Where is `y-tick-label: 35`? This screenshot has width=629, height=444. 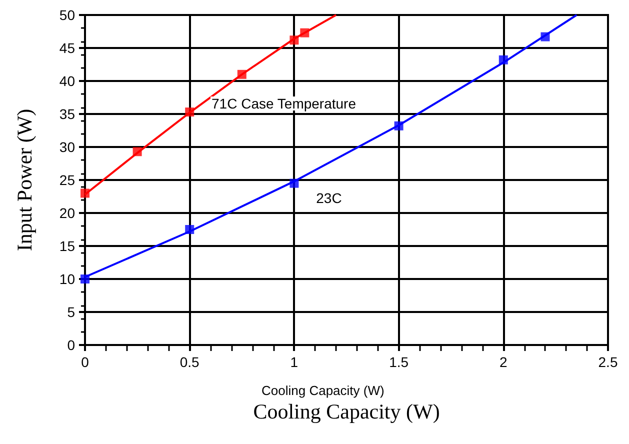
y-tick-label: 35 is located at coordinates (67, 114).